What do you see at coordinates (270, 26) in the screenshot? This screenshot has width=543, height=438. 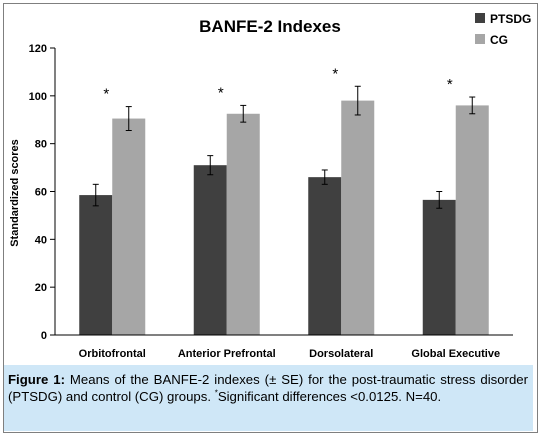 I see `chart-title: BANFE-2 Indexes` at bounding box center [270, 26].